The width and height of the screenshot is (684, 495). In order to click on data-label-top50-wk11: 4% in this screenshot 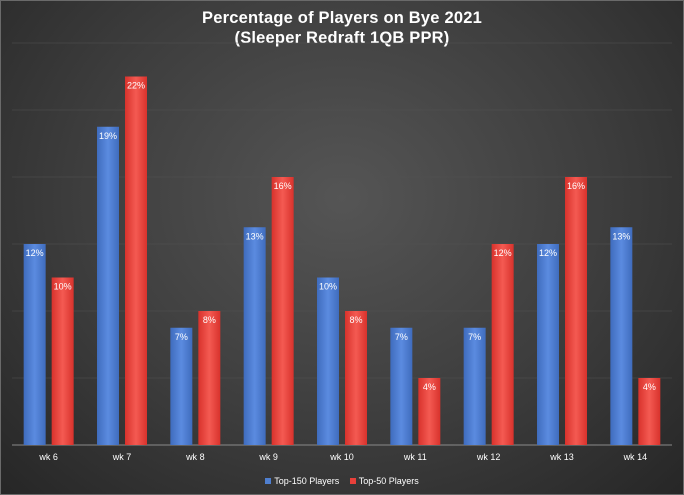, I will do `click(429, 387)`.